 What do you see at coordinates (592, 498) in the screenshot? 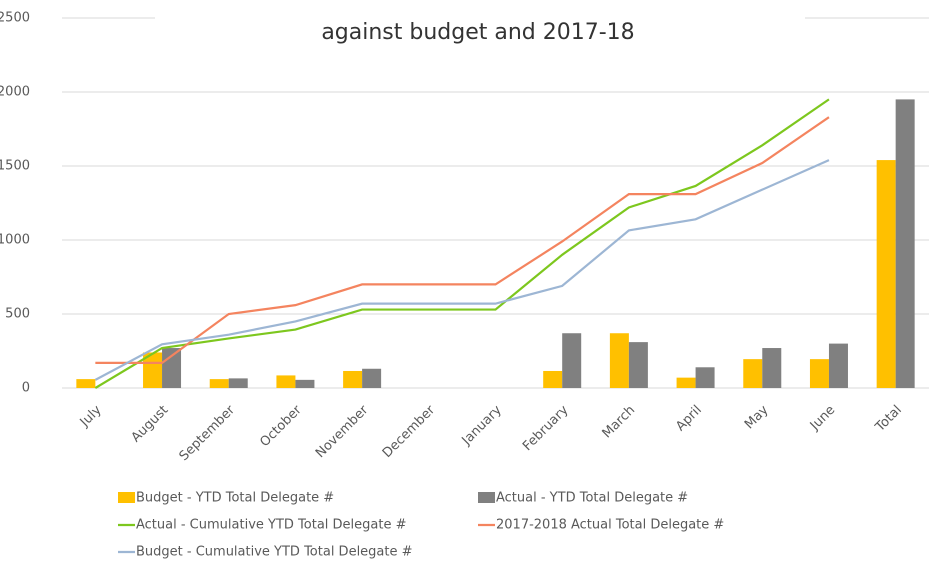
I see `legend-label: Actual - YTD Total Delegate #` at bounding box center [592, 498].